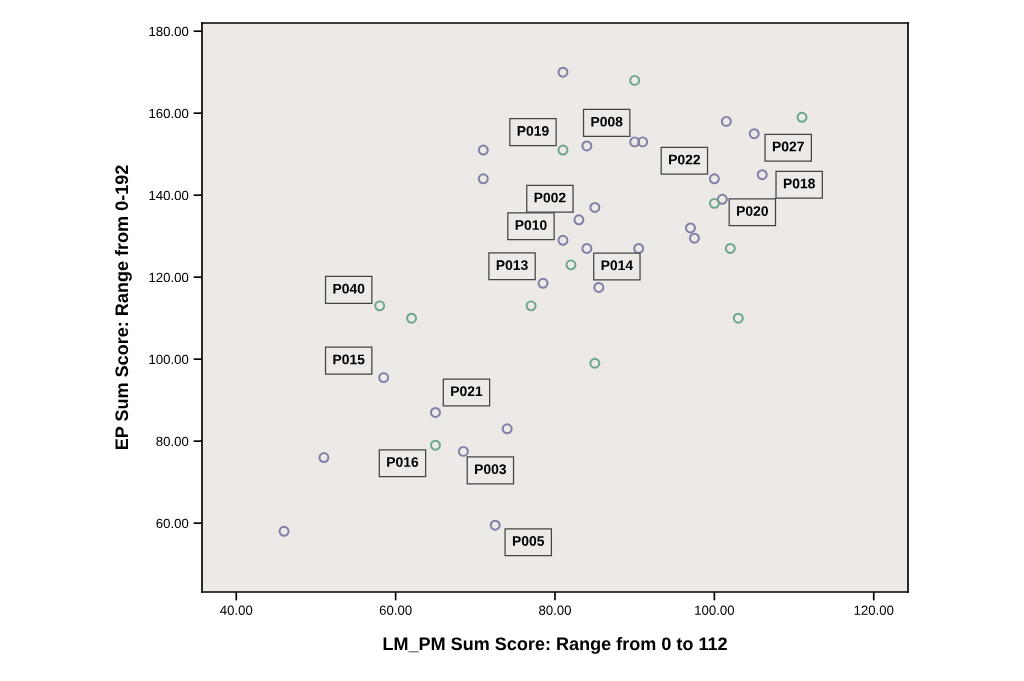 Image resolution: width=1024 pixels, height=681 pixels. I want to click on annotation: P027, so click(788, 146).